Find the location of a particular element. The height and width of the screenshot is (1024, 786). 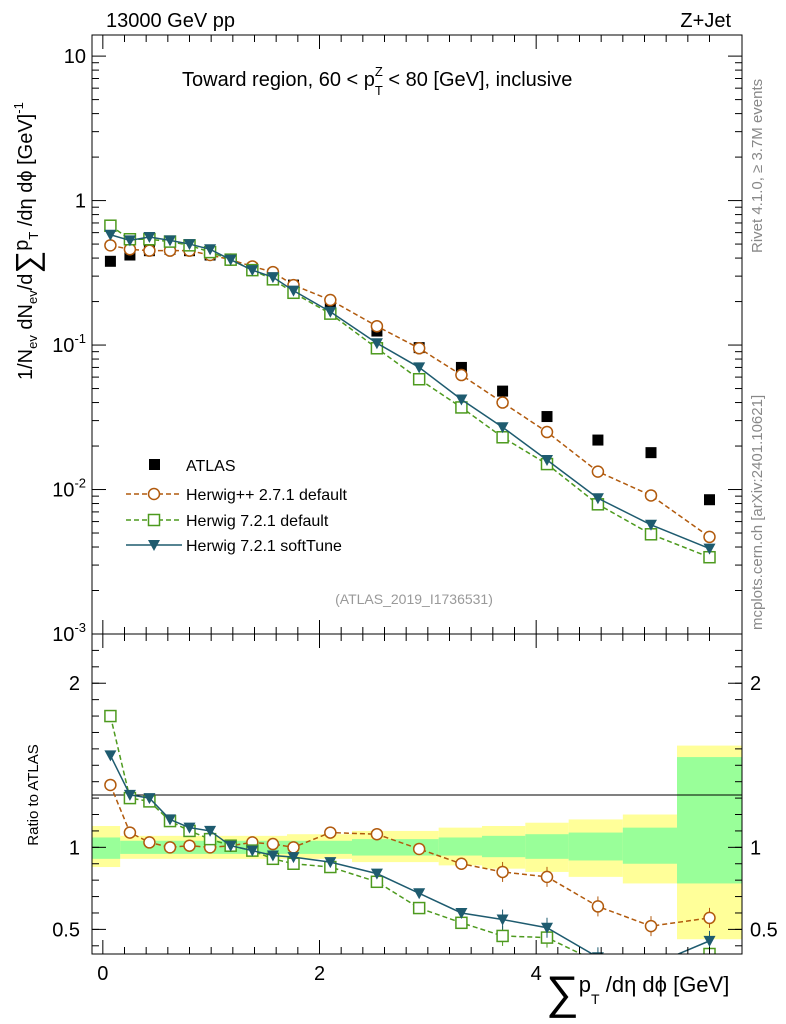

main-ytick-label: 10⁻³ is located at coordinates (69, 633).